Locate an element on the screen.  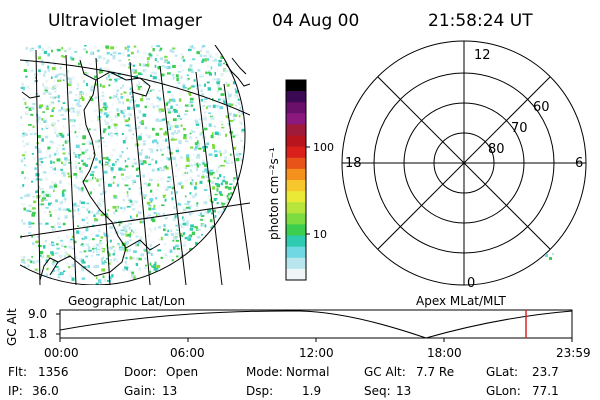
status-value: Normal is located at coordinates (307, 372).